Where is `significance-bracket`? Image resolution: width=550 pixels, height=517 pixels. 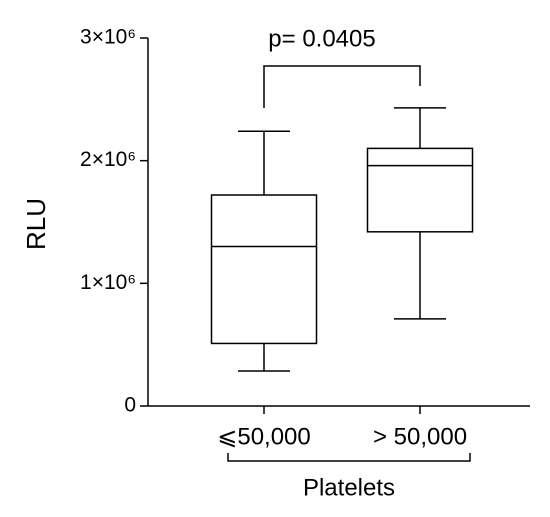 significance-bracket is located at coordinates (342, 86).